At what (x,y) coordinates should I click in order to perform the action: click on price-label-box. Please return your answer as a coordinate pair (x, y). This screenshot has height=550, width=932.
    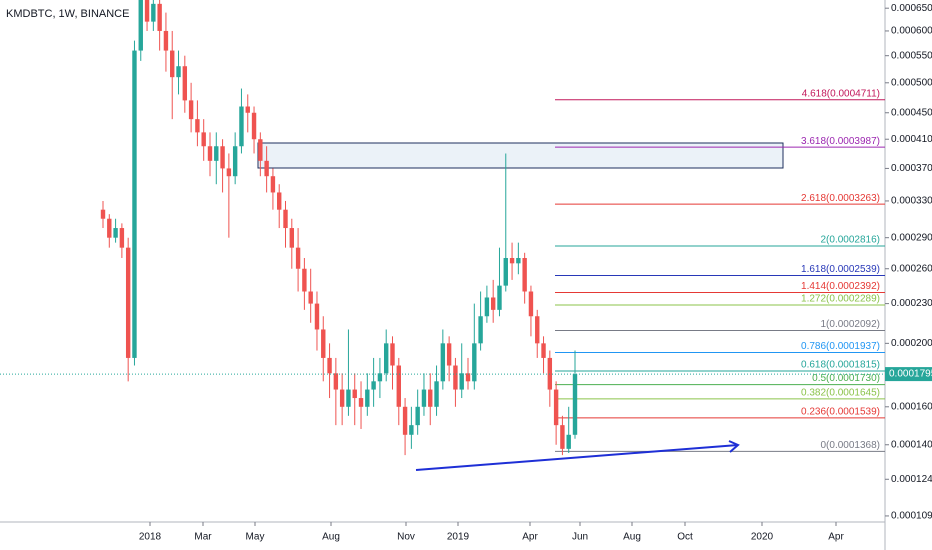
    Looking at the image, I should click on (908, 374).